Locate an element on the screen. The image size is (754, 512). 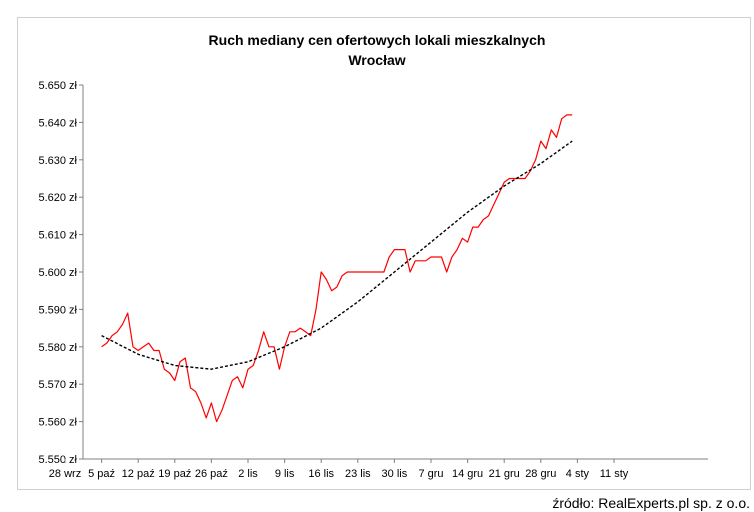
y-tick-label: 5.630 zł is located at coordinates (57, 161).